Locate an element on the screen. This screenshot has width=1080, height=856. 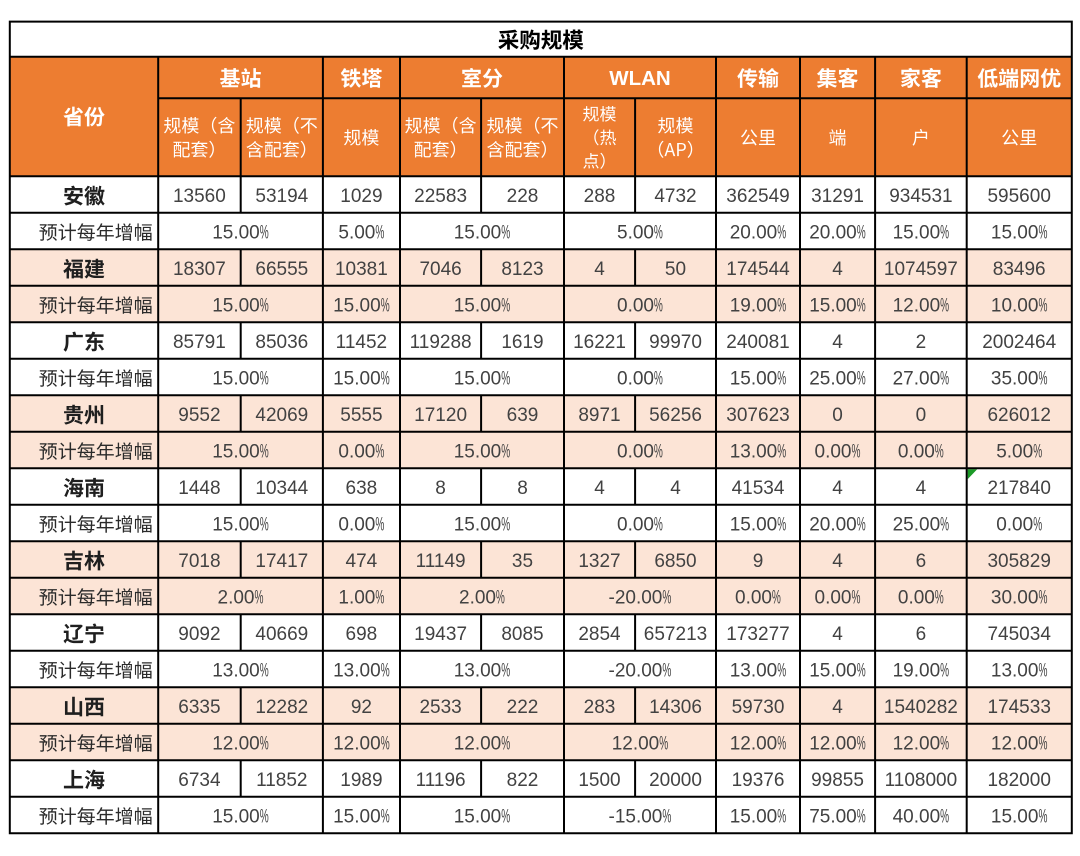
svg-text: 1.00 is located at coordinates (356, 598).